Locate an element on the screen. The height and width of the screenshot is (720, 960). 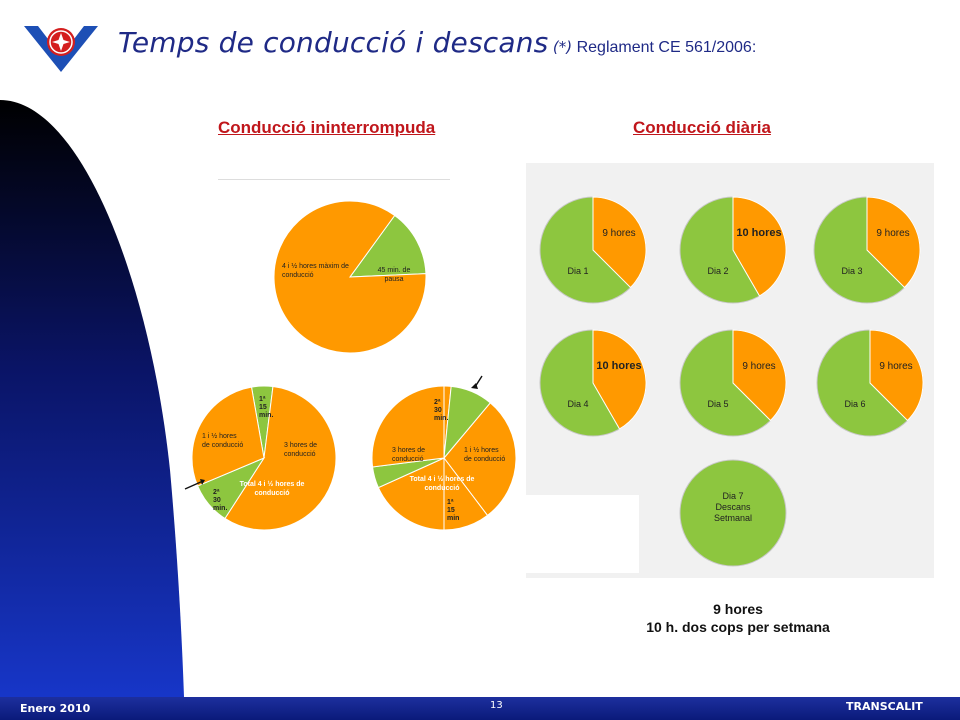
pie-slice-one-half-right is located at coordinates (480, 459).